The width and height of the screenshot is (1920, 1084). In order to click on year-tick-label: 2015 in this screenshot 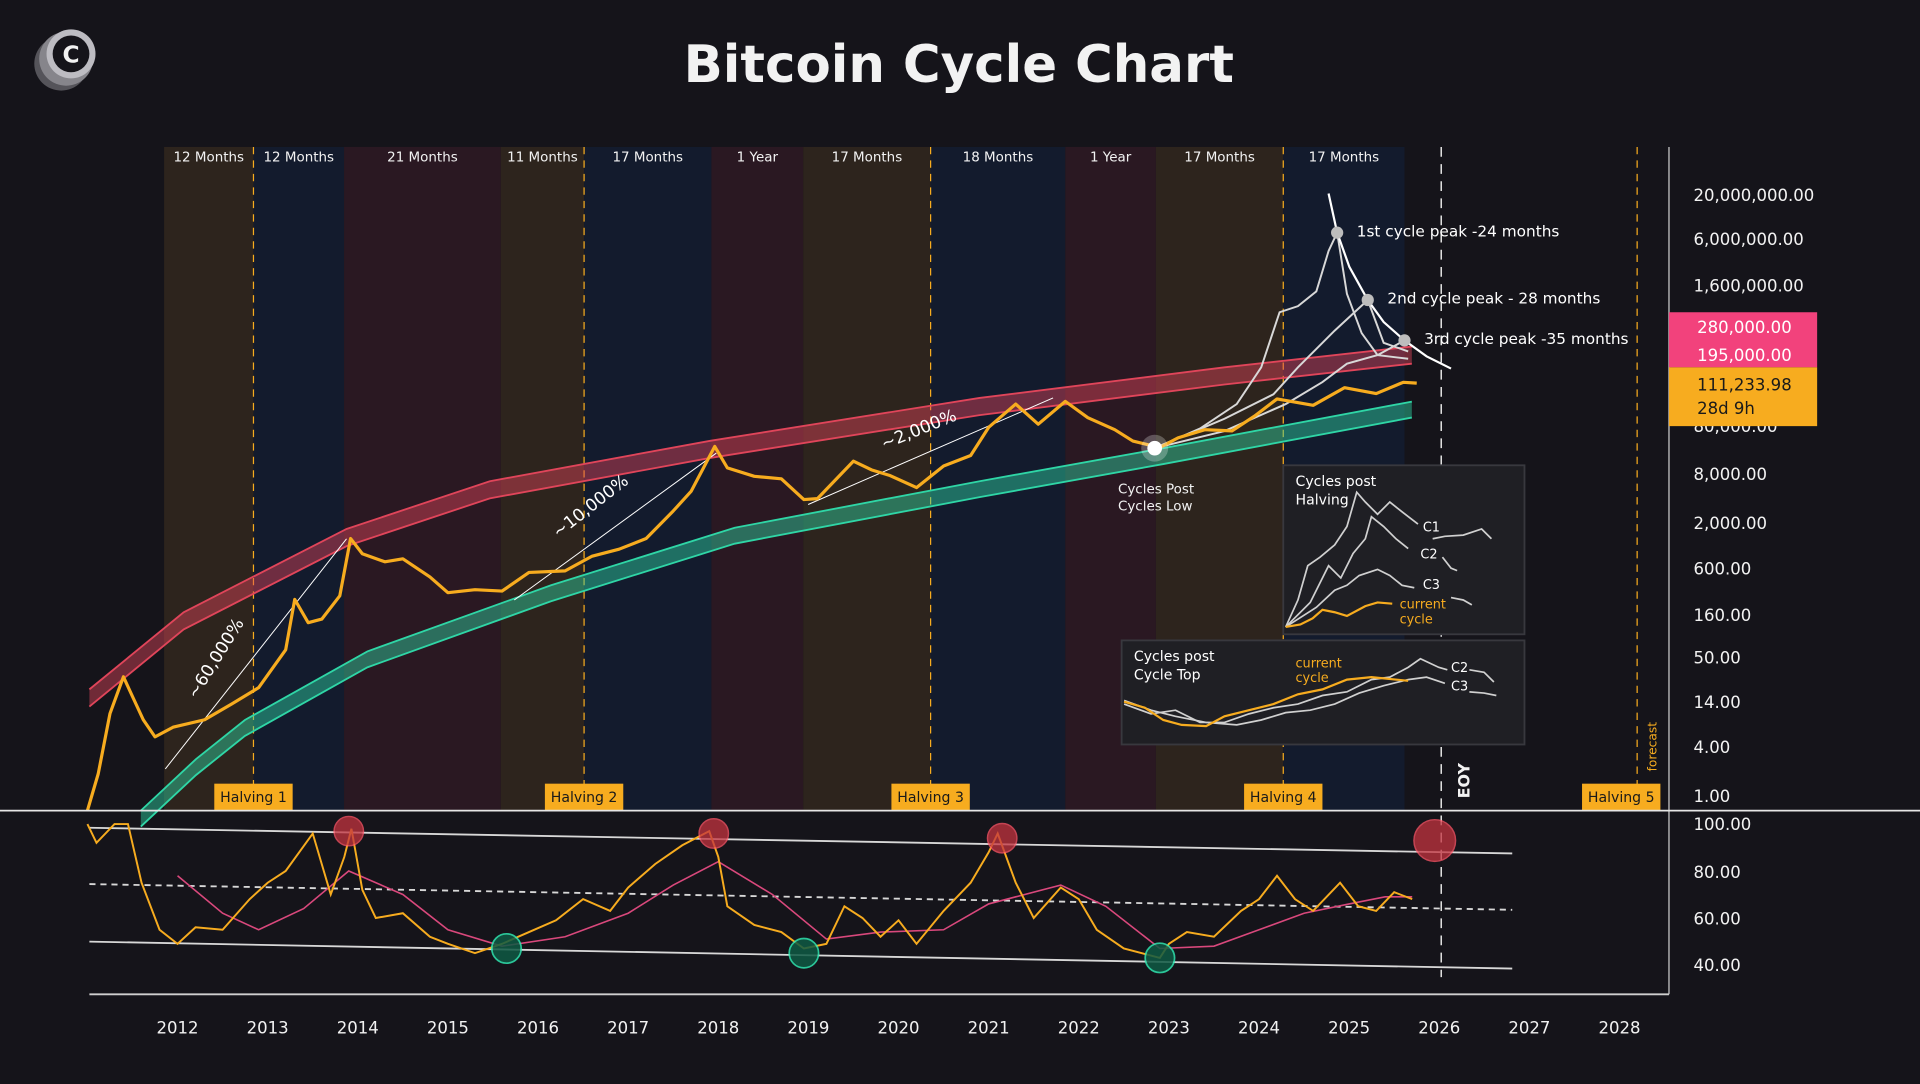, I will do `click(448, 1027)`.